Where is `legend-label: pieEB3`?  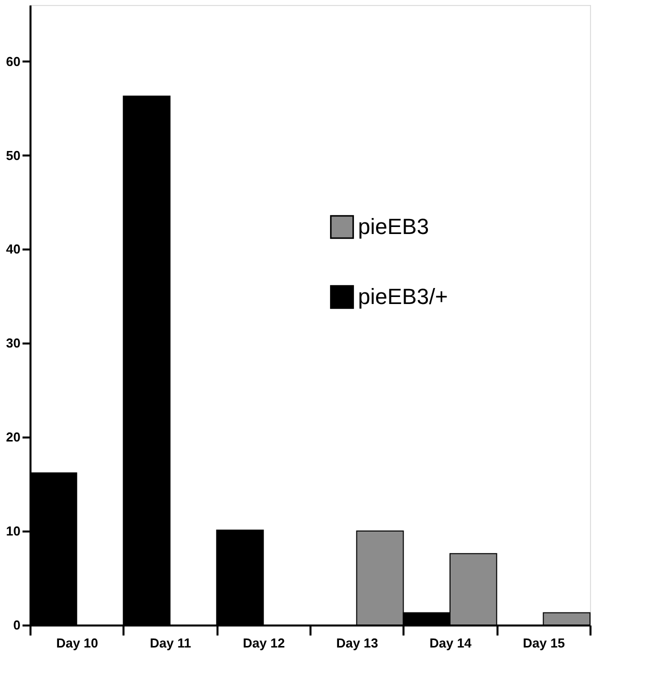
legend-label: pieEB3 is located at coordinates (393, 226).